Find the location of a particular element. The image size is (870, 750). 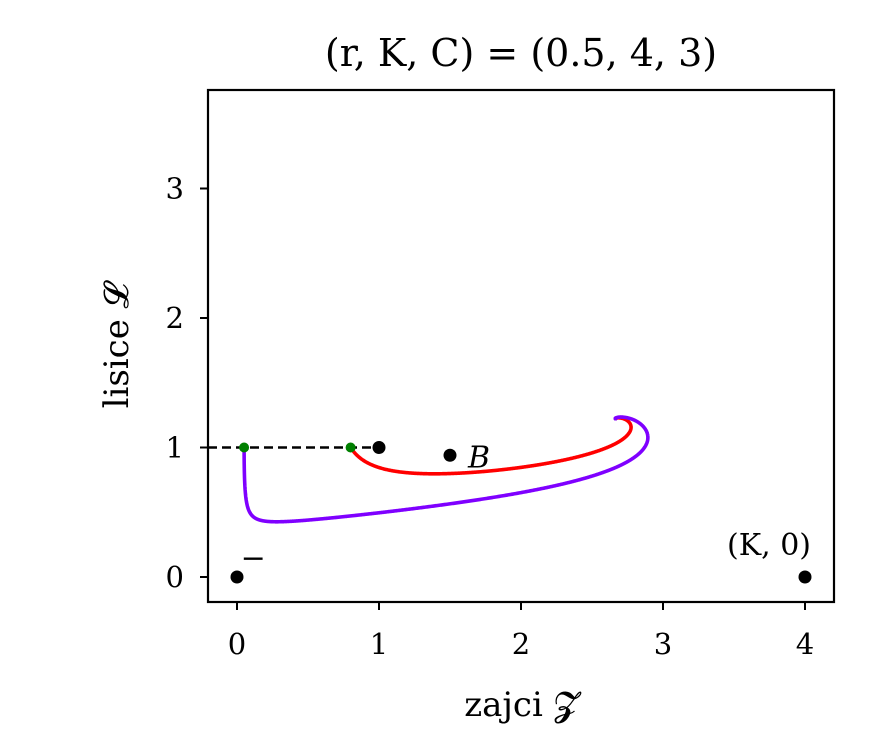

x-tick-label-0: 0 is located at coordinates (237, 644).